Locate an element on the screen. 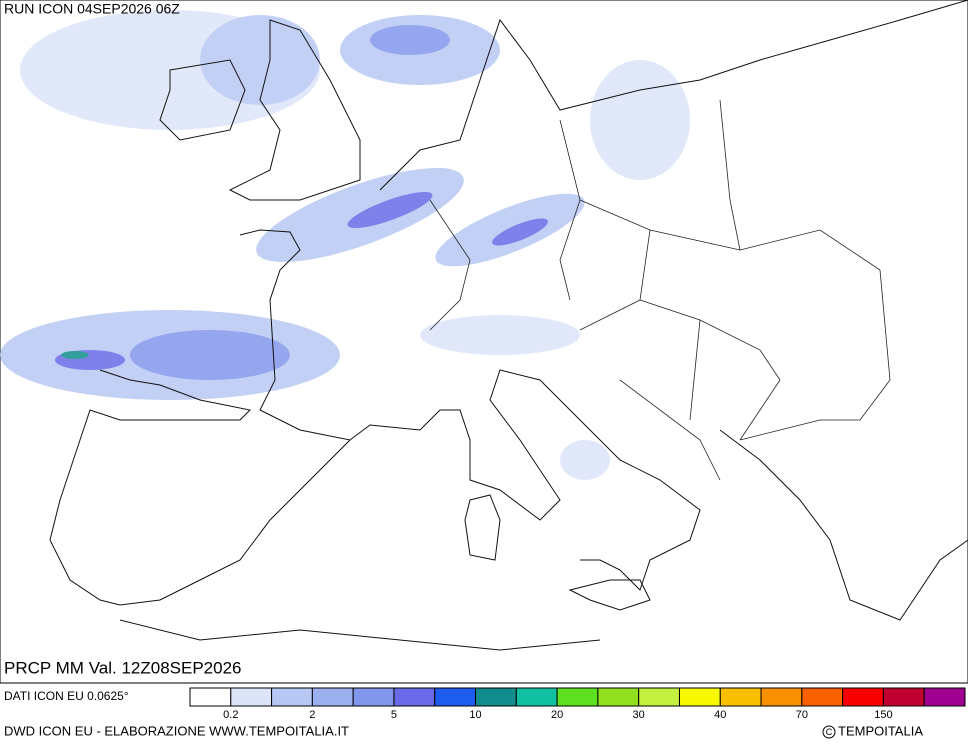  colorbar-label: 30 is located at coordinates (639, 715).